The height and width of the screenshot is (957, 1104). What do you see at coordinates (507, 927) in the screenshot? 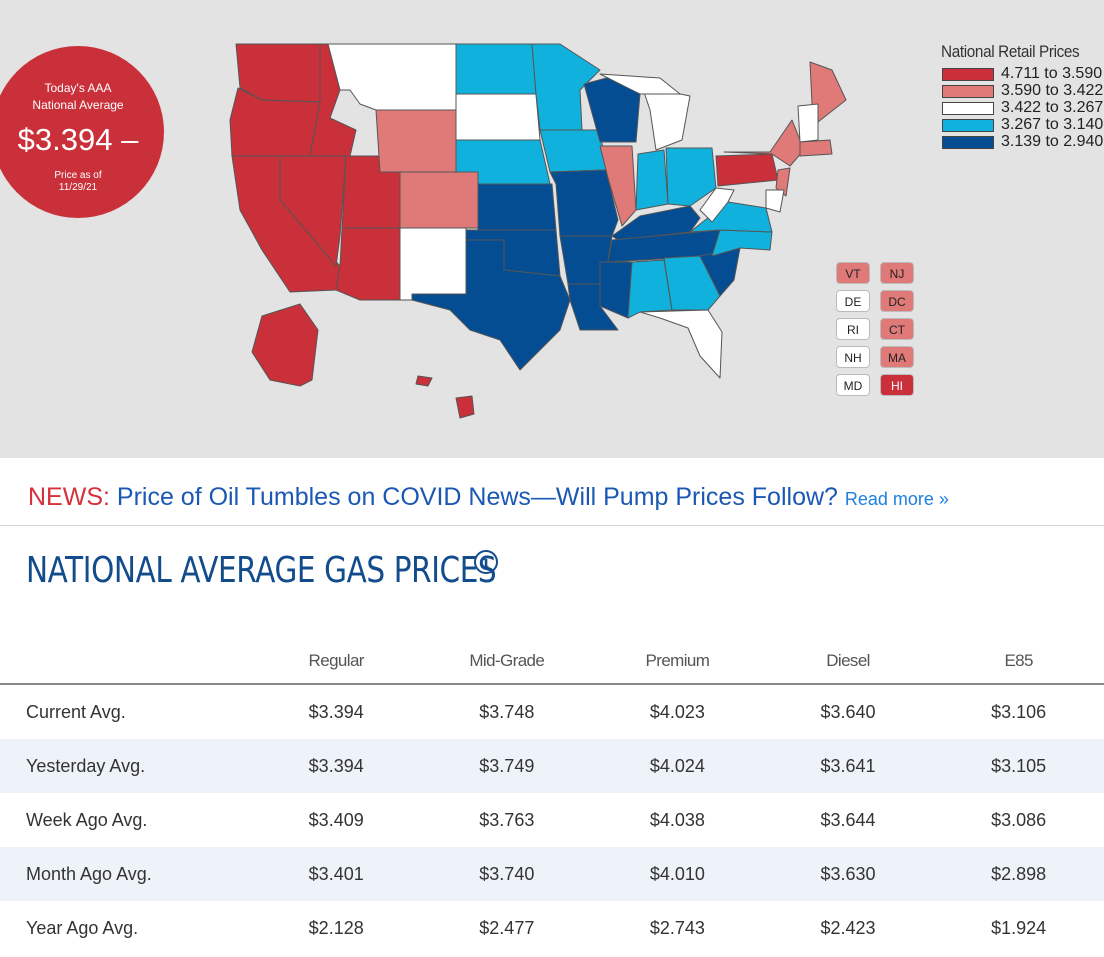
I see `price-cell: $2.477` at bounding box center [507, 927].